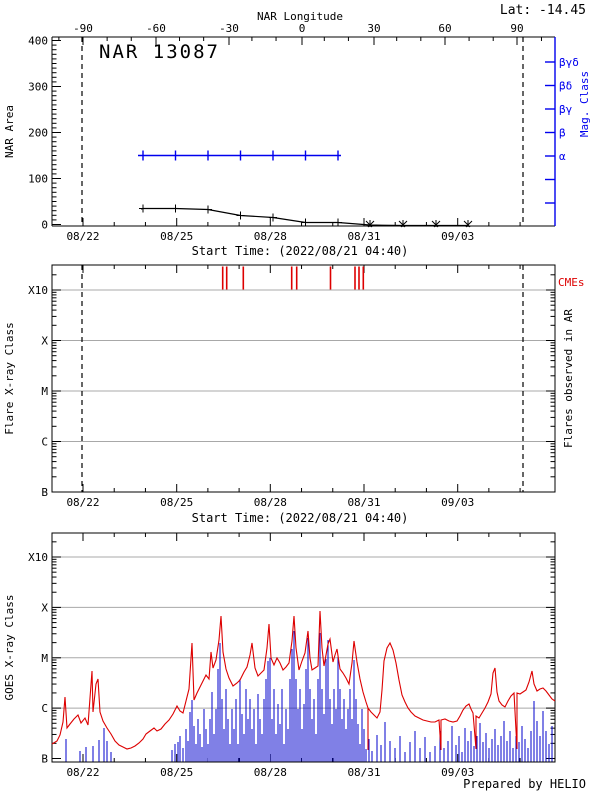 This screenshot has width=600, height=800. What do you see at coordinates (44, 341) in the screenshot?
I see `p2-tick-label: X` at bounding box center [44, 341].